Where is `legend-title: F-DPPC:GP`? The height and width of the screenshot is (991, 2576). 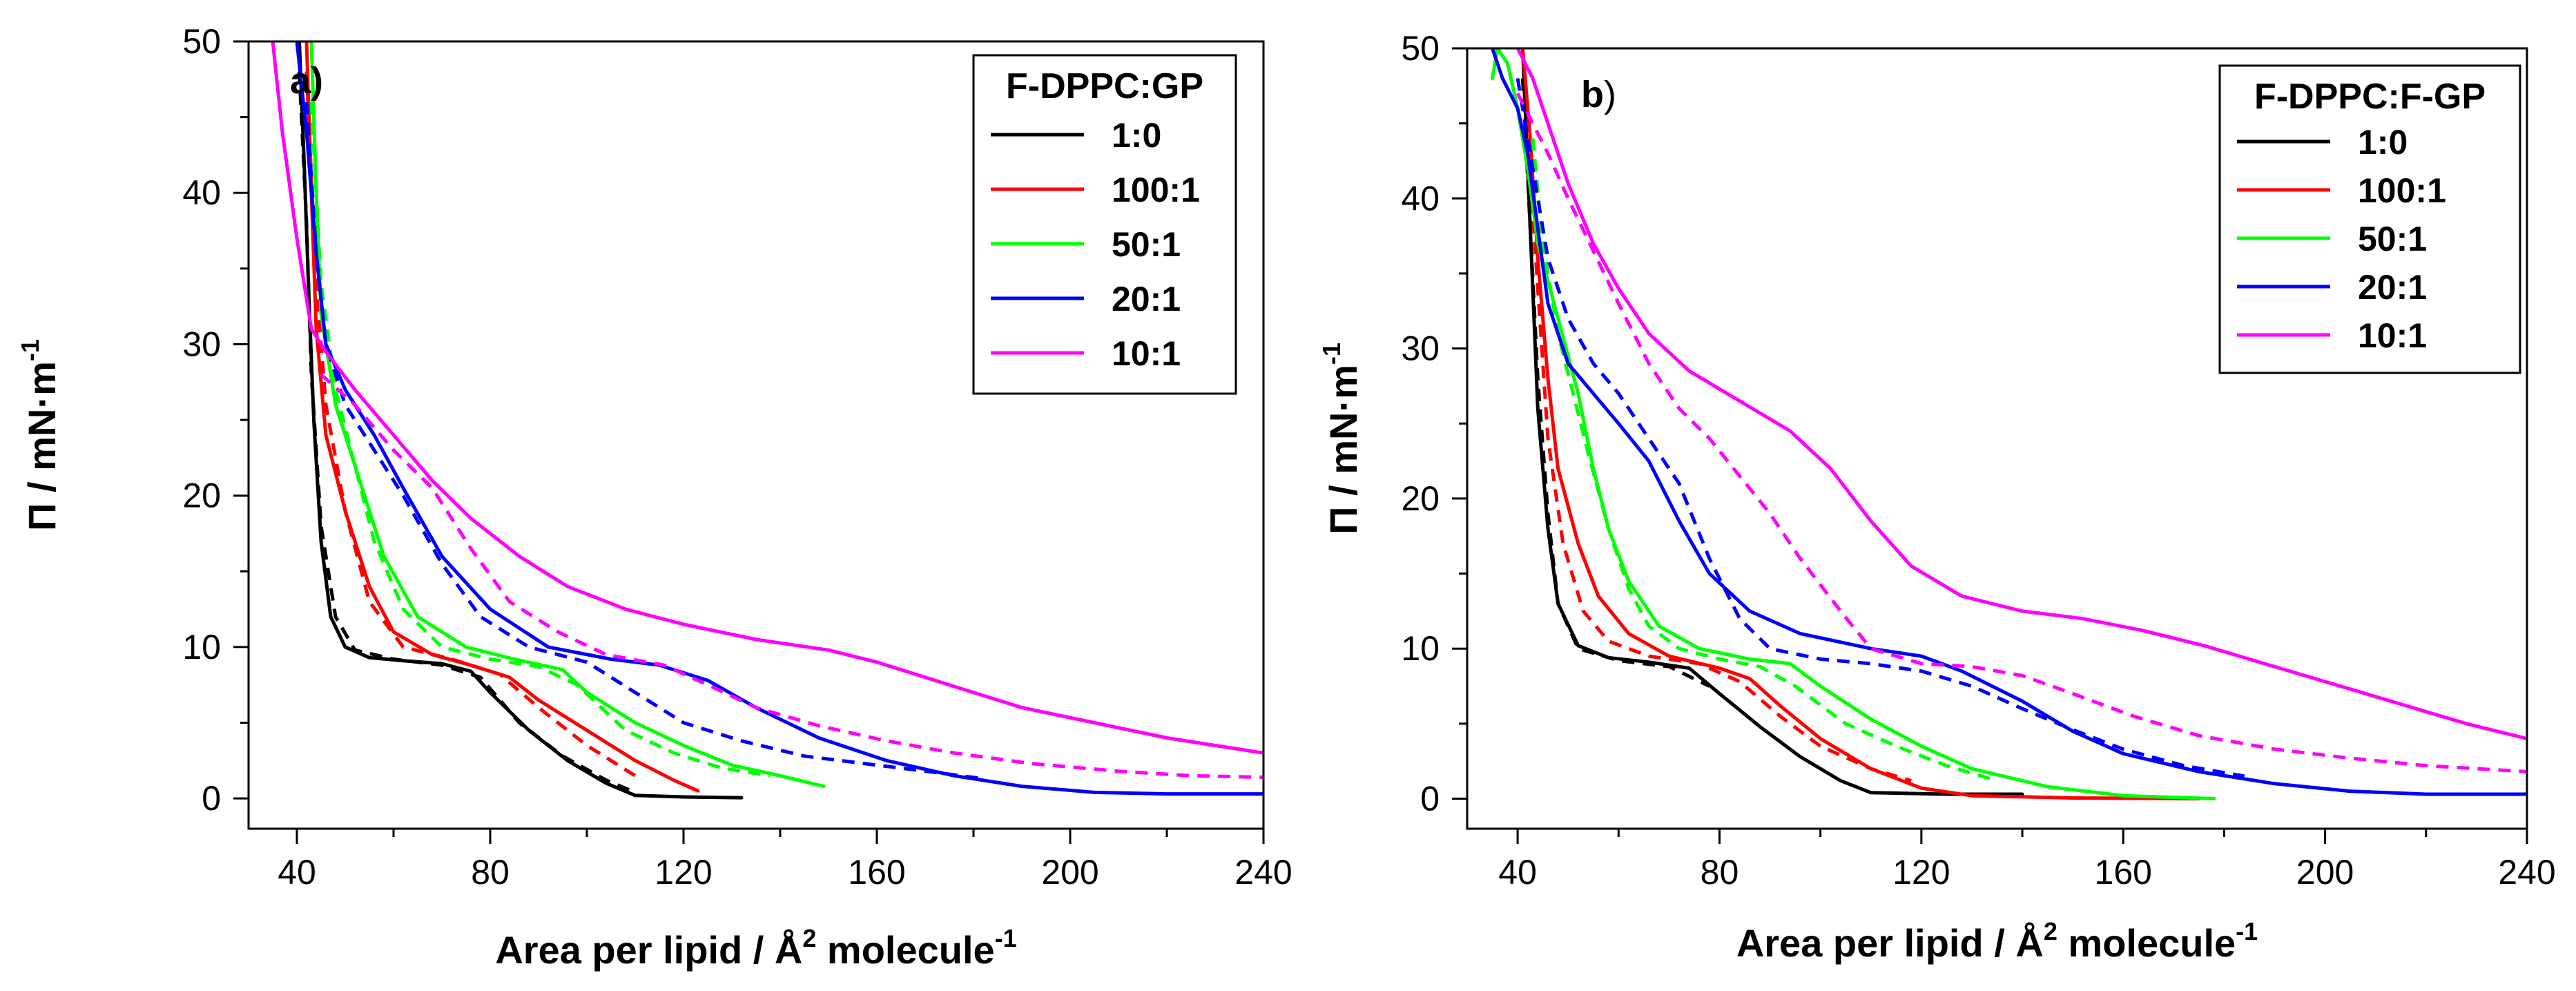
legend-title: F-DPPC:GP is located at coordinates (1104, 86).